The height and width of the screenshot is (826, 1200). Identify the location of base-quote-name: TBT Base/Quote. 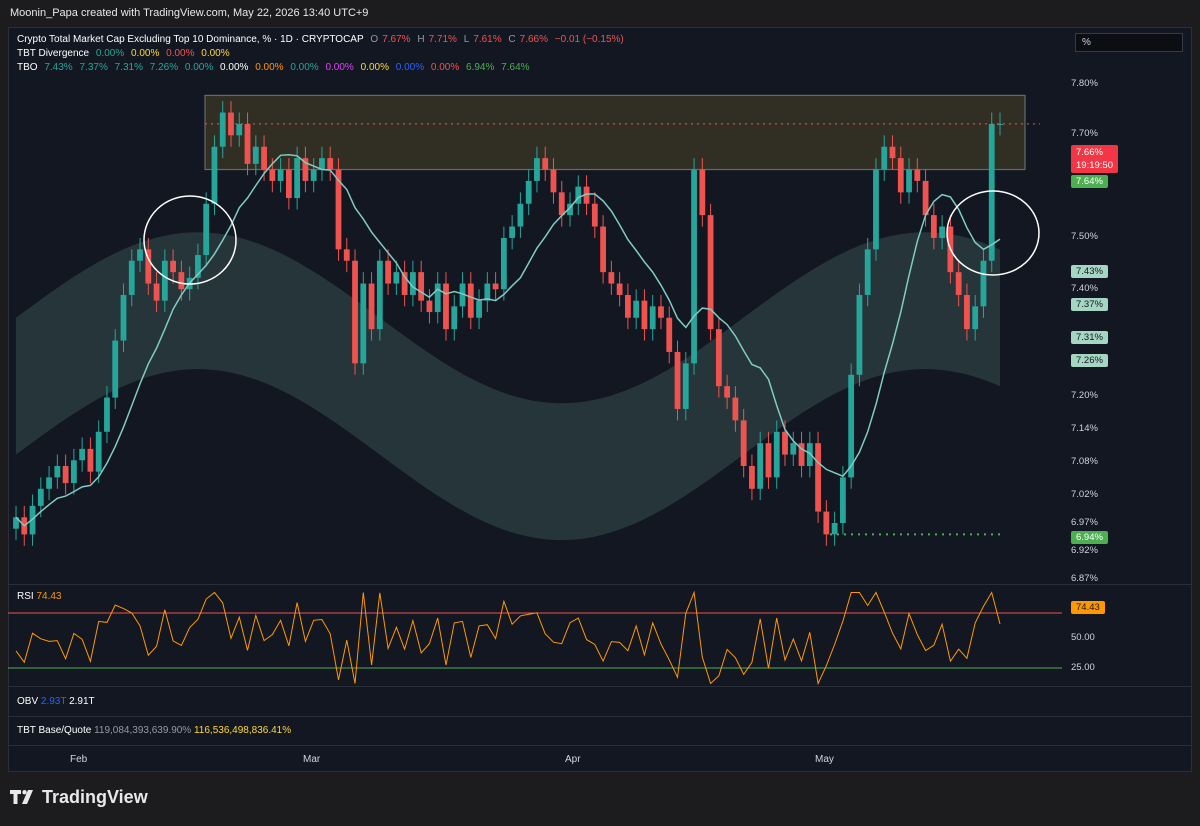
(54, 730).